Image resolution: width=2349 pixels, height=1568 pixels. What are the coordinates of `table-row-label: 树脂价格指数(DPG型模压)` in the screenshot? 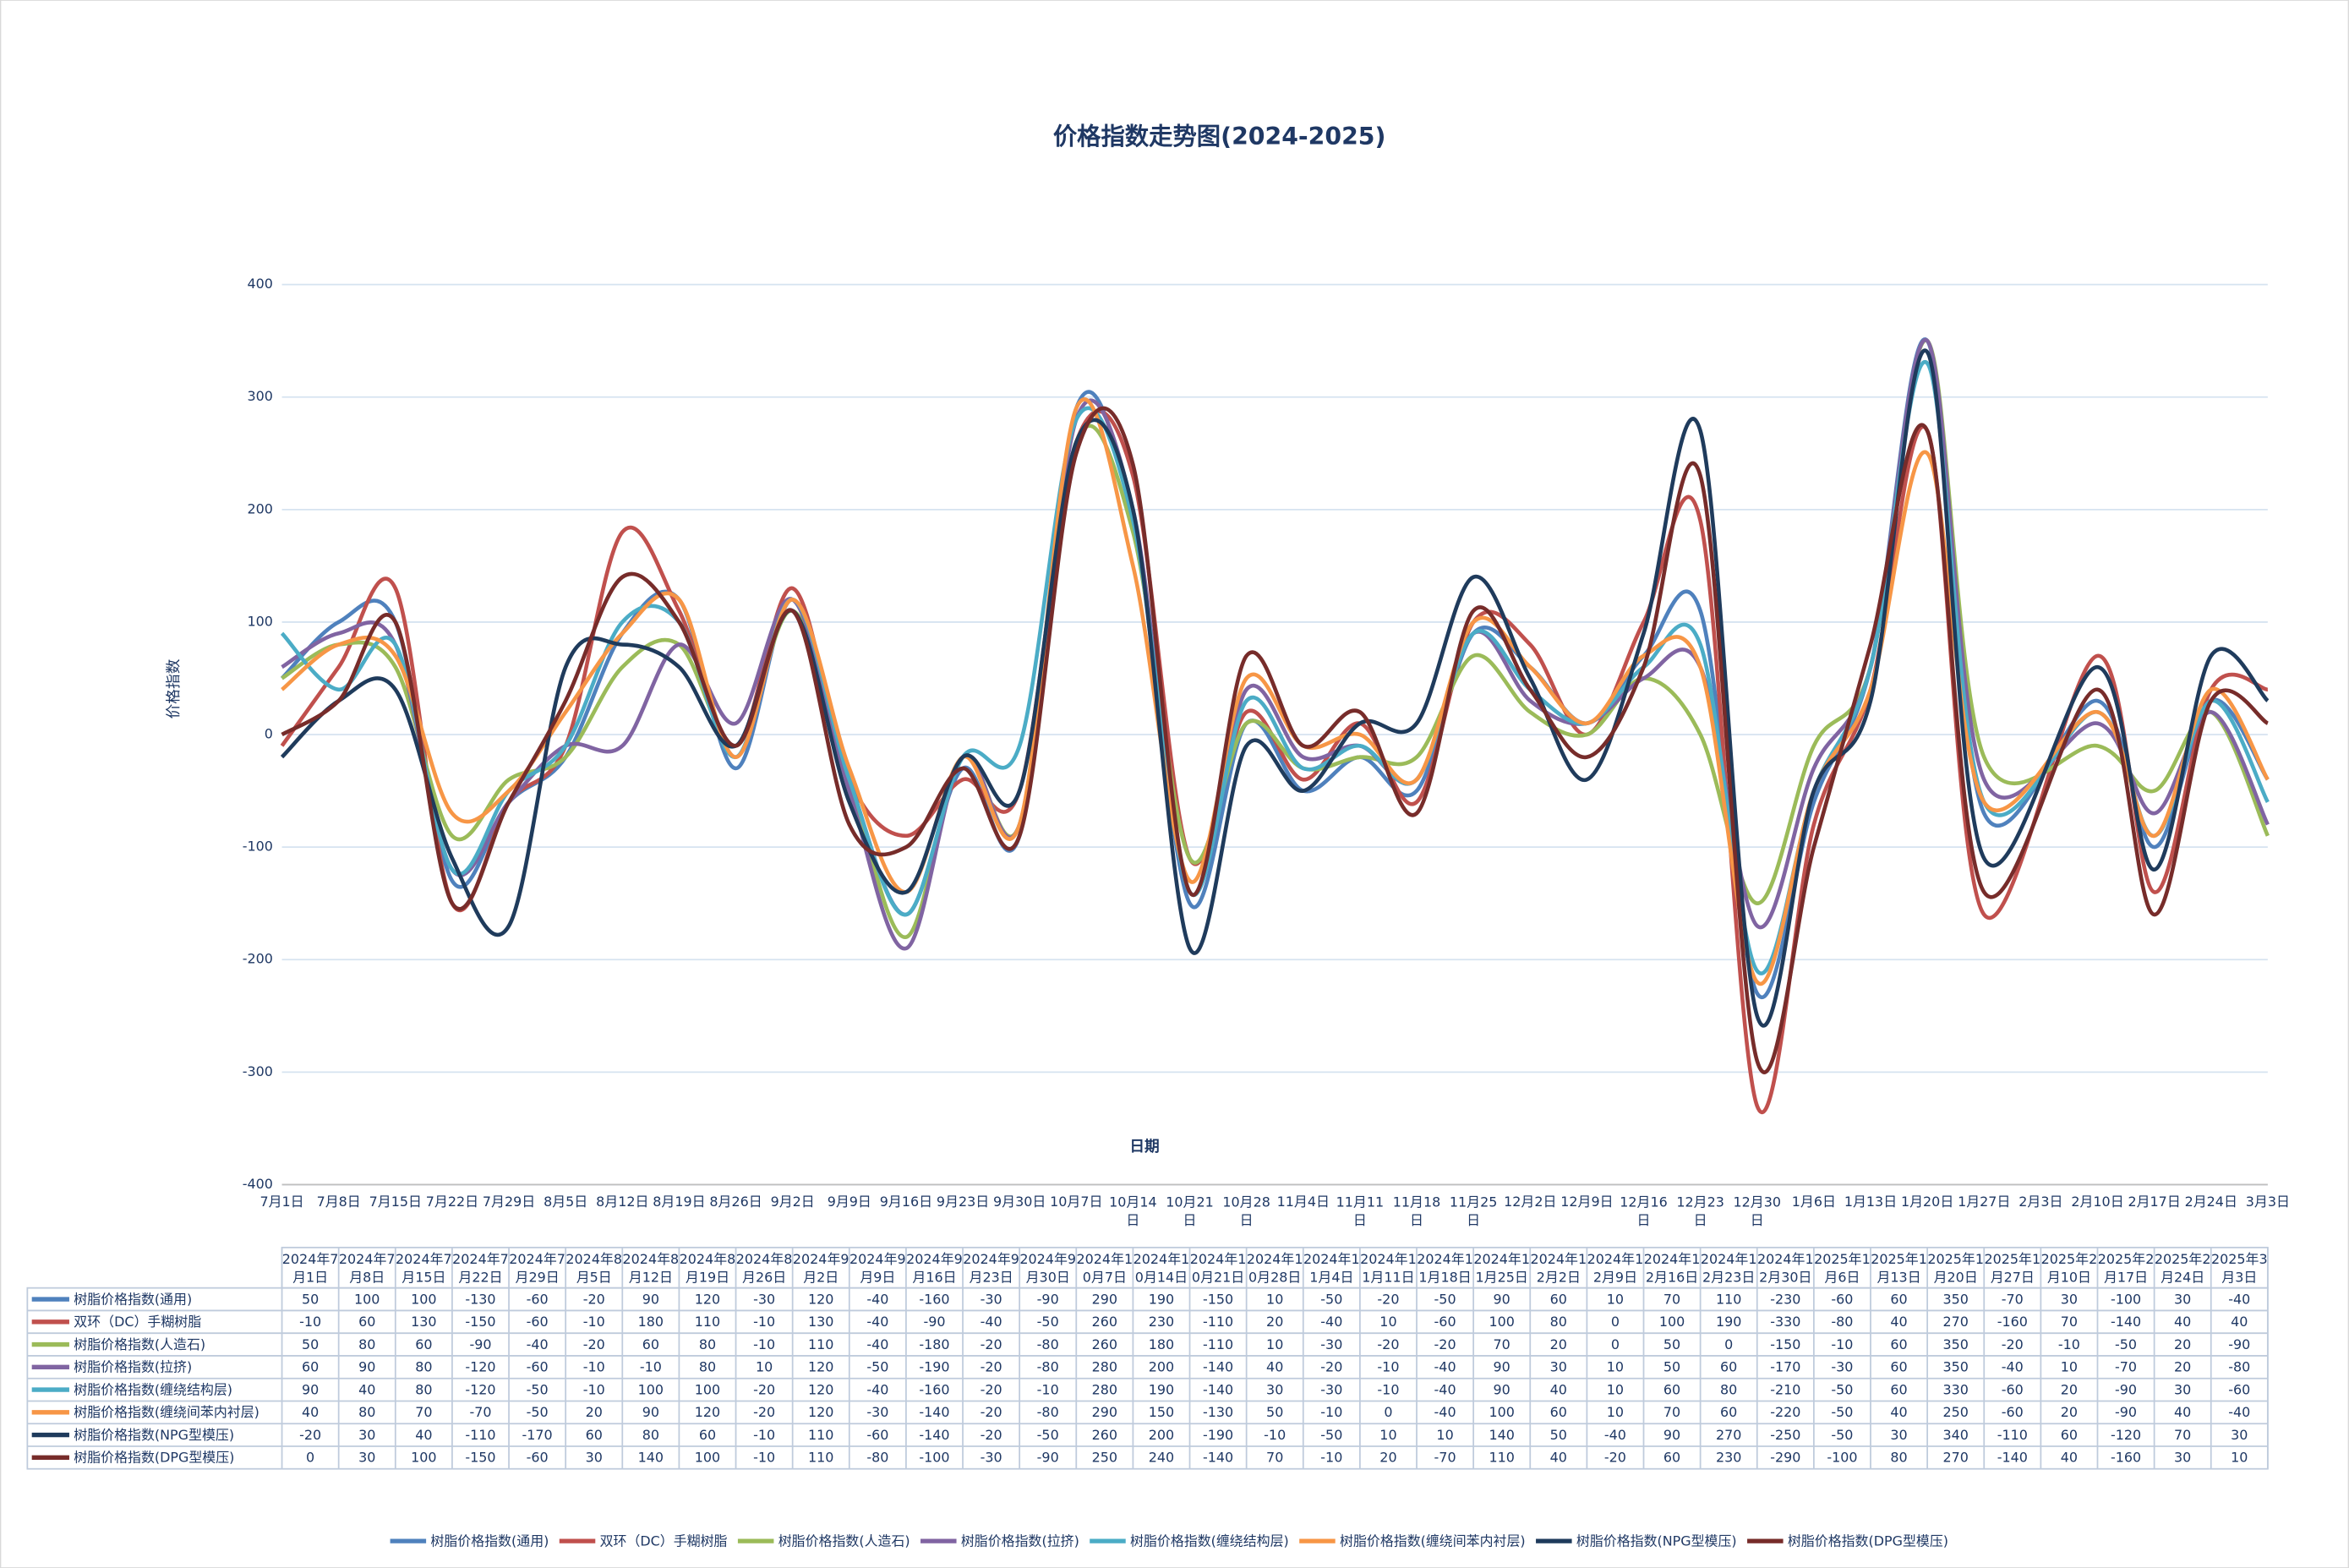 It's located at (154, 1458).